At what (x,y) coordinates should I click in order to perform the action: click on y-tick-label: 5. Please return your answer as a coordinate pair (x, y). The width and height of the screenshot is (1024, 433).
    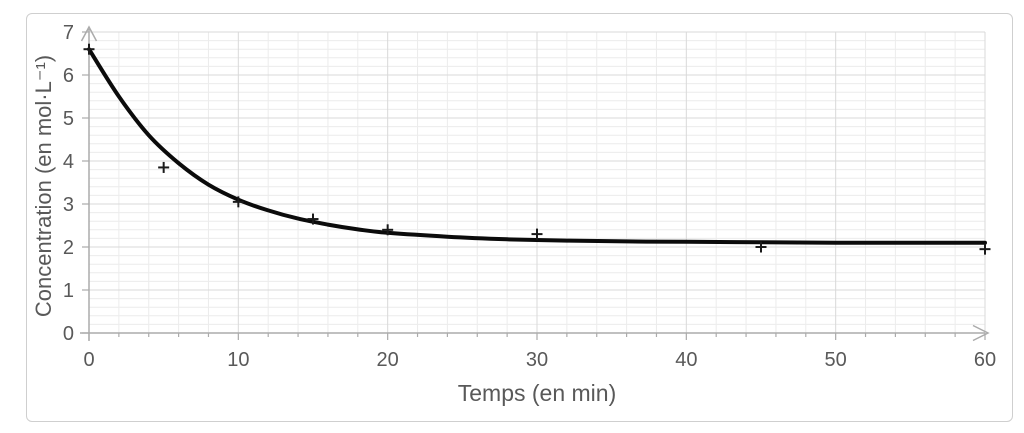
    Looking at the image, I should click on (68, 119).